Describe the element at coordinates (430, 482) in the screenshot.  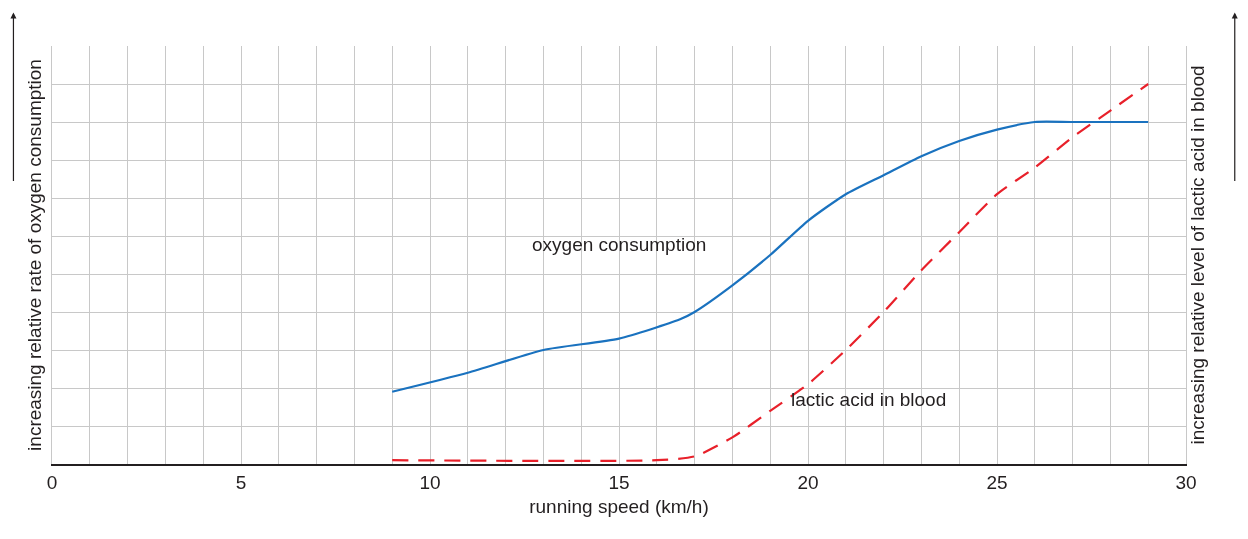
I see `x-tick-label: 10` at that location.